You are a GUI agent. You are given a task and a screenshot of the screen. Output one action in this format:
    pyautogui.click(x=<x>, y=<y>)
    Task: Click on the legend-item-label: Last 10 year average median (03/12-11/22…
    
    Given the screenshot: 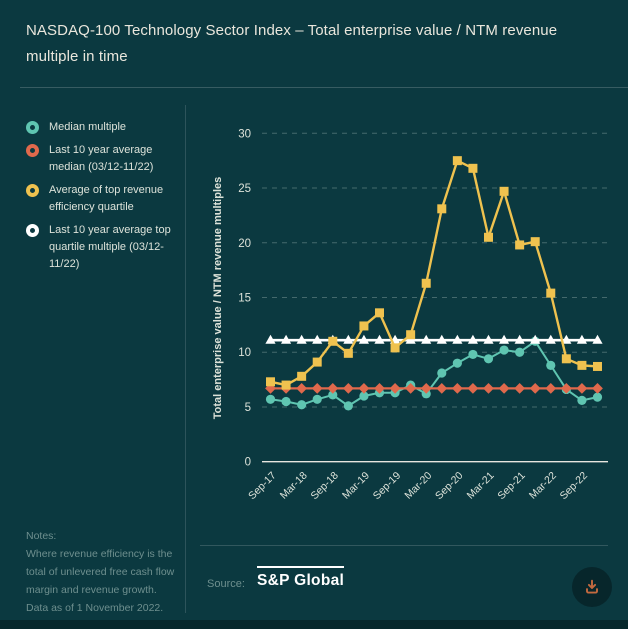 What is the action you would take?
    pyautogui.click(x=101, y=158)
    